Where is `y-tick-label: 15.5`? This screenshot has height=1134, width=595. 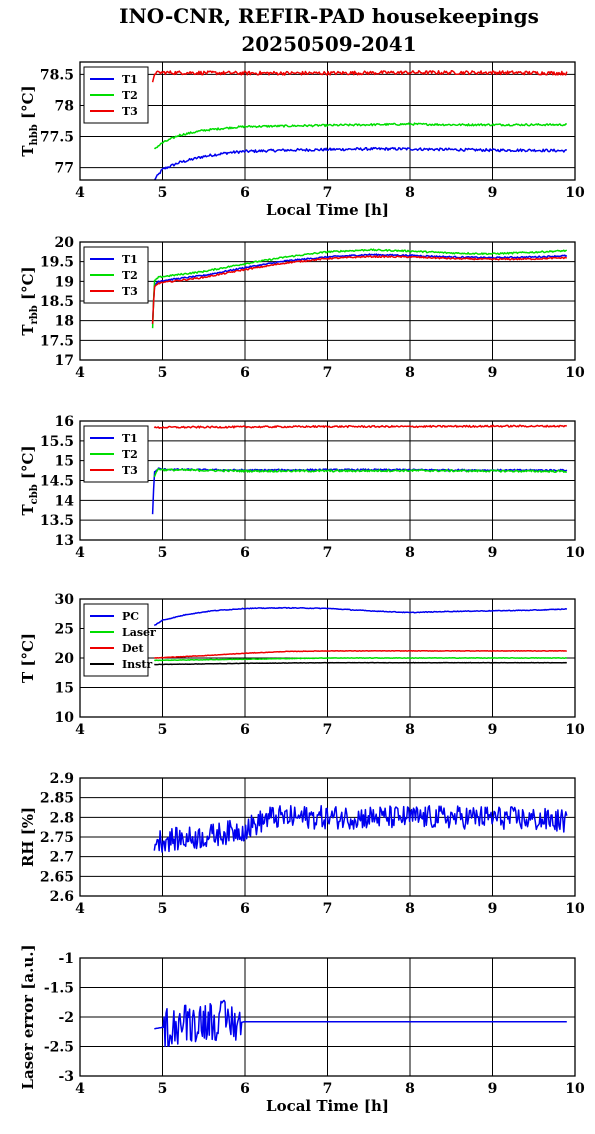
y-tick-label: 15.5 is located at coordinates (57, 442).